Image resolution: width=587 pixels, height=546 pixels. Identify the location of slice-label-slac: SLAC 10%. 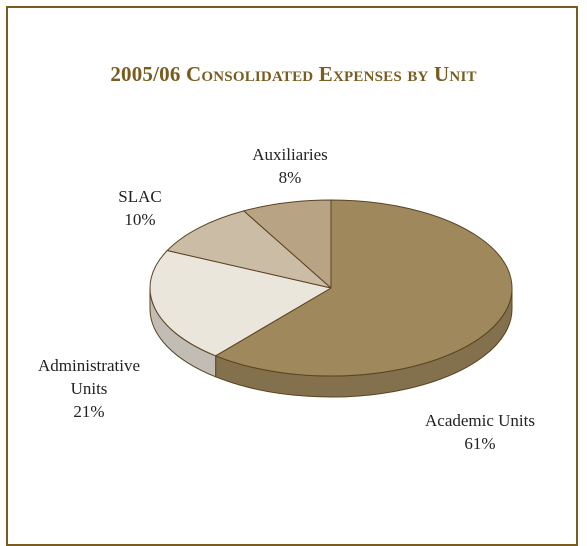
(140, 208).